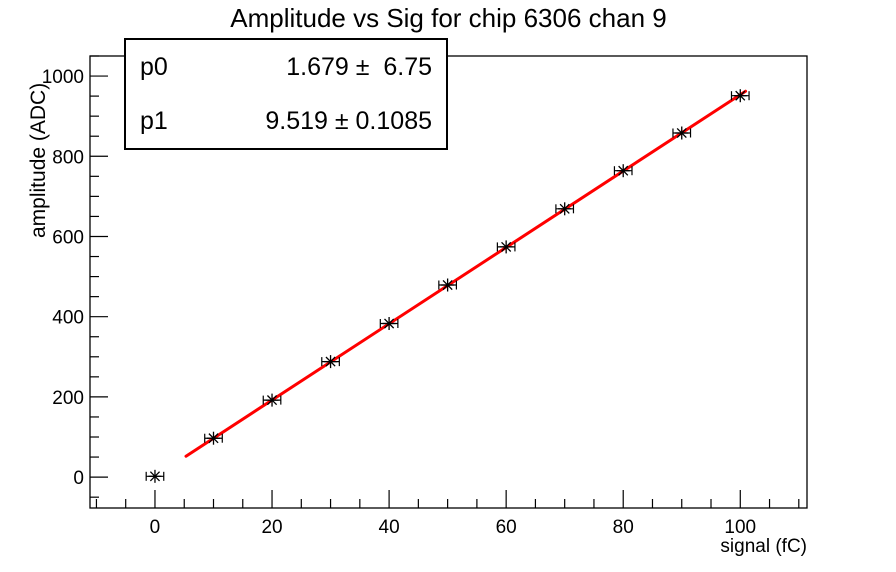 This screenshot has height=572, width=896. I want to click on param-name: p0, so click(154, 66).